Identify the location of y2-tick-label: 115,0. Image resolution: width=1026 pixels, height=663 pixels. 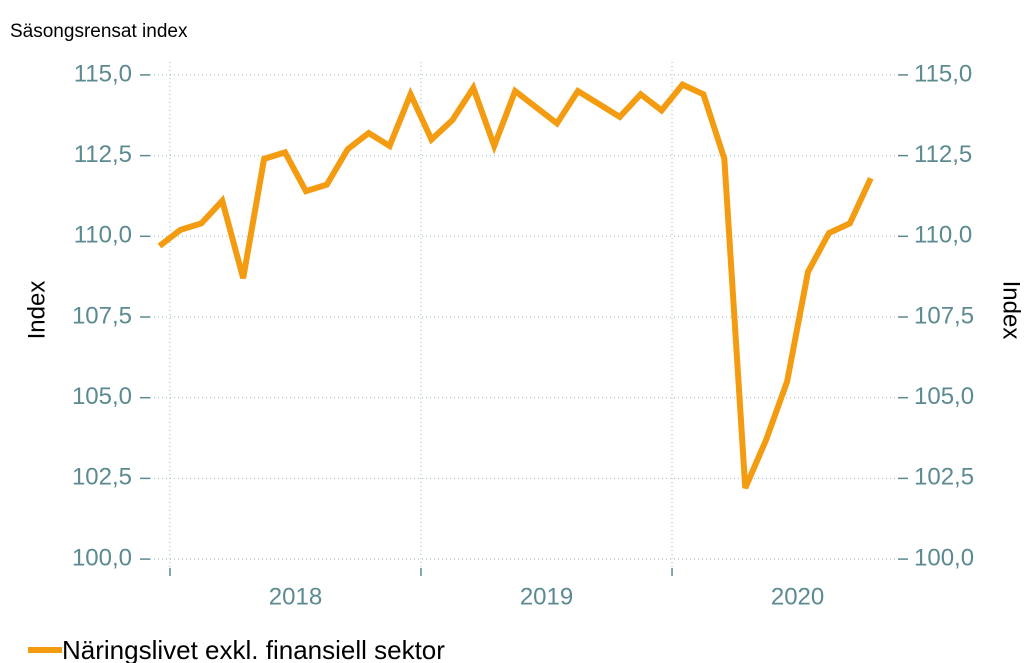
(943, 73).